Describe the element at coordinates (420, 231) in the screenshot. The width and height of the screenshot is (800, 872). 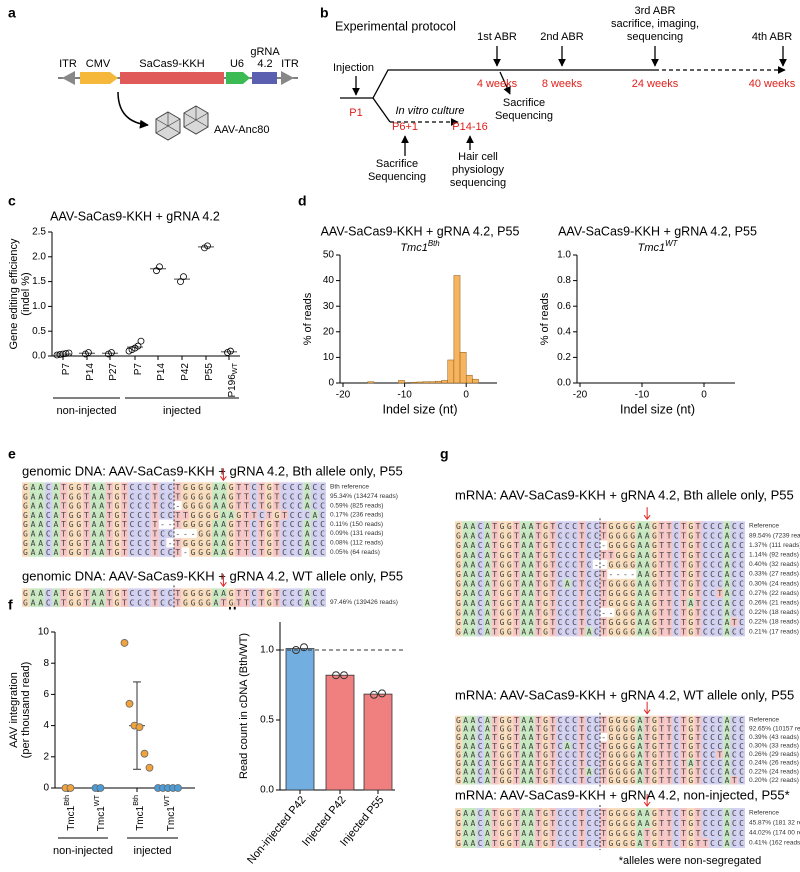
I see `chart-title: AAV-SaCas9-KKH + gRNA 4.2, P55` at that location.